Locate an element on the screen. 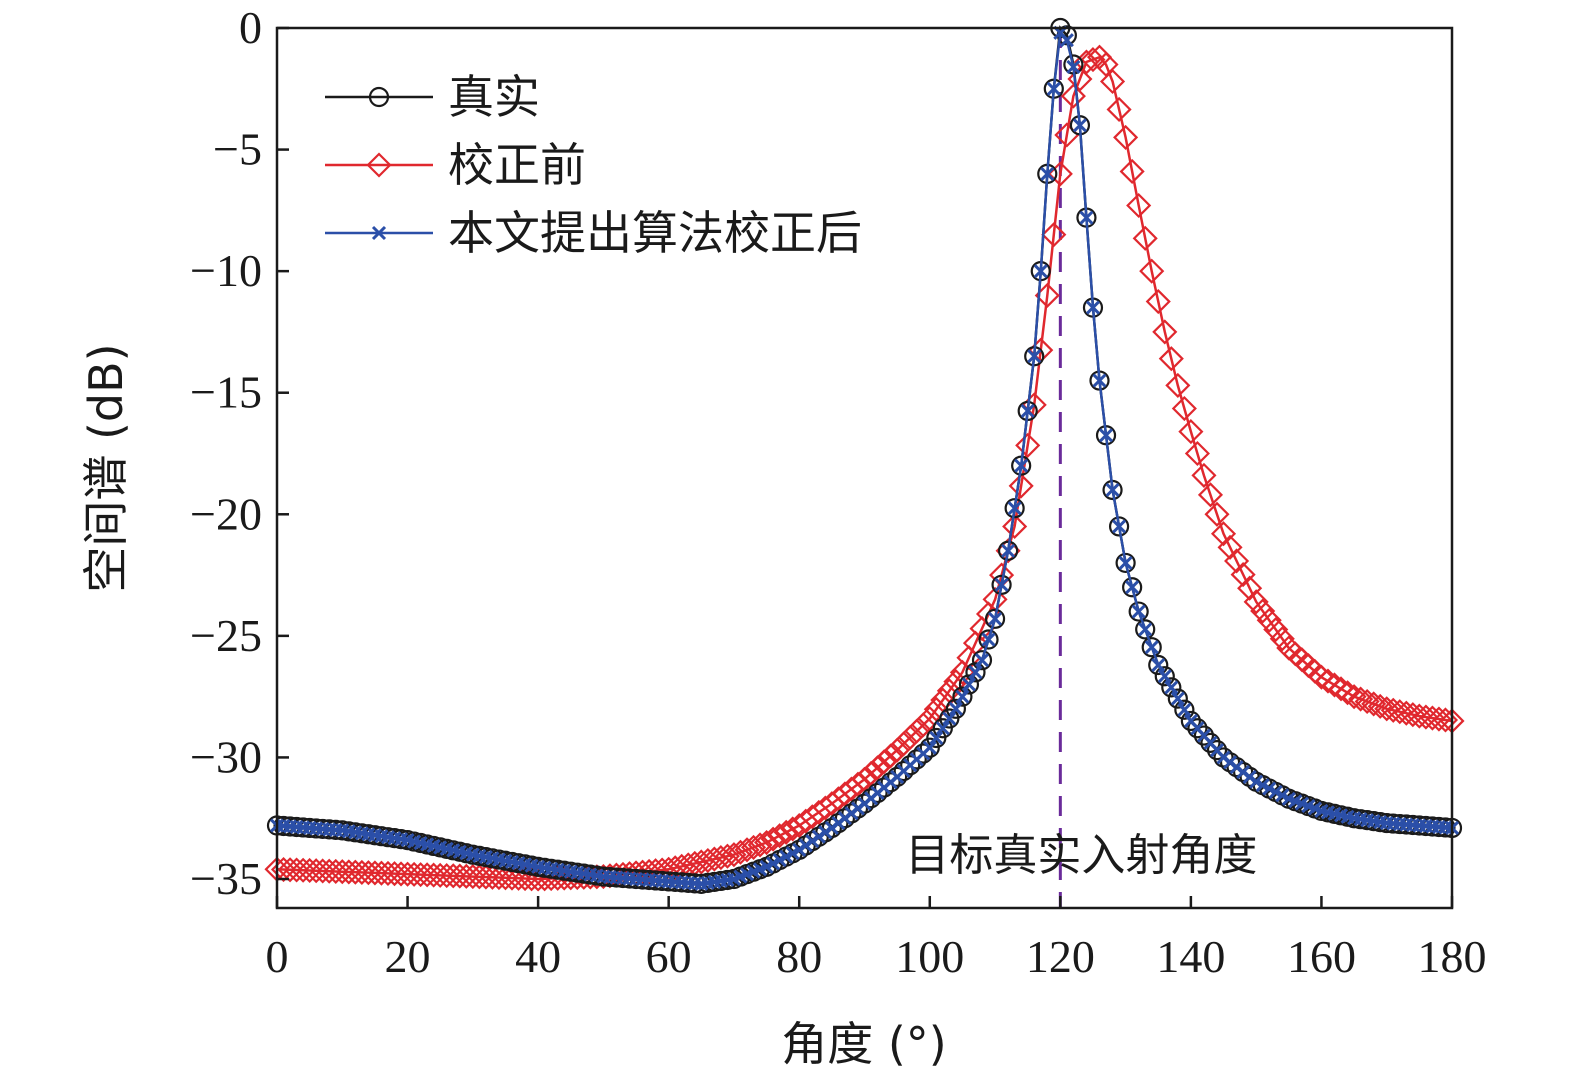 This screenshot has width=1575, height=1081. x-tick-label: 180 is located at coordinates (1452, 956).